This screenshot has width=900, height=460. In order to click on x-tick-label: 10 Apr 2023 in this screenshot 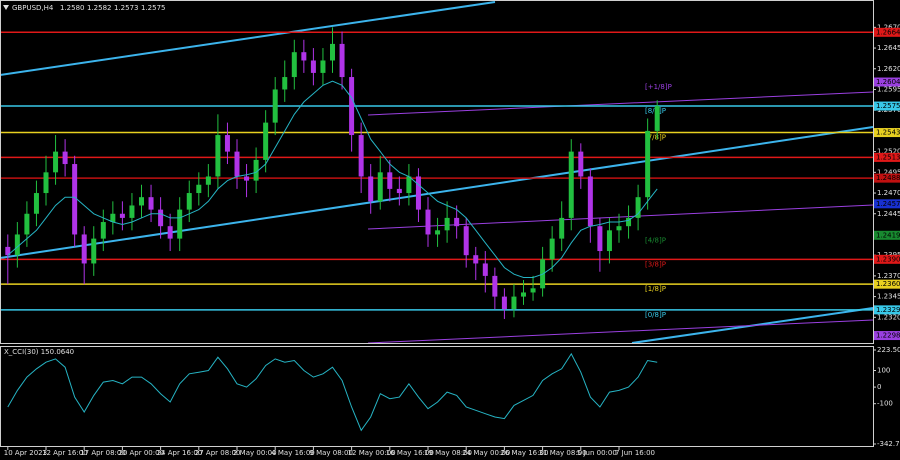, I will do `click(25, 453)`.